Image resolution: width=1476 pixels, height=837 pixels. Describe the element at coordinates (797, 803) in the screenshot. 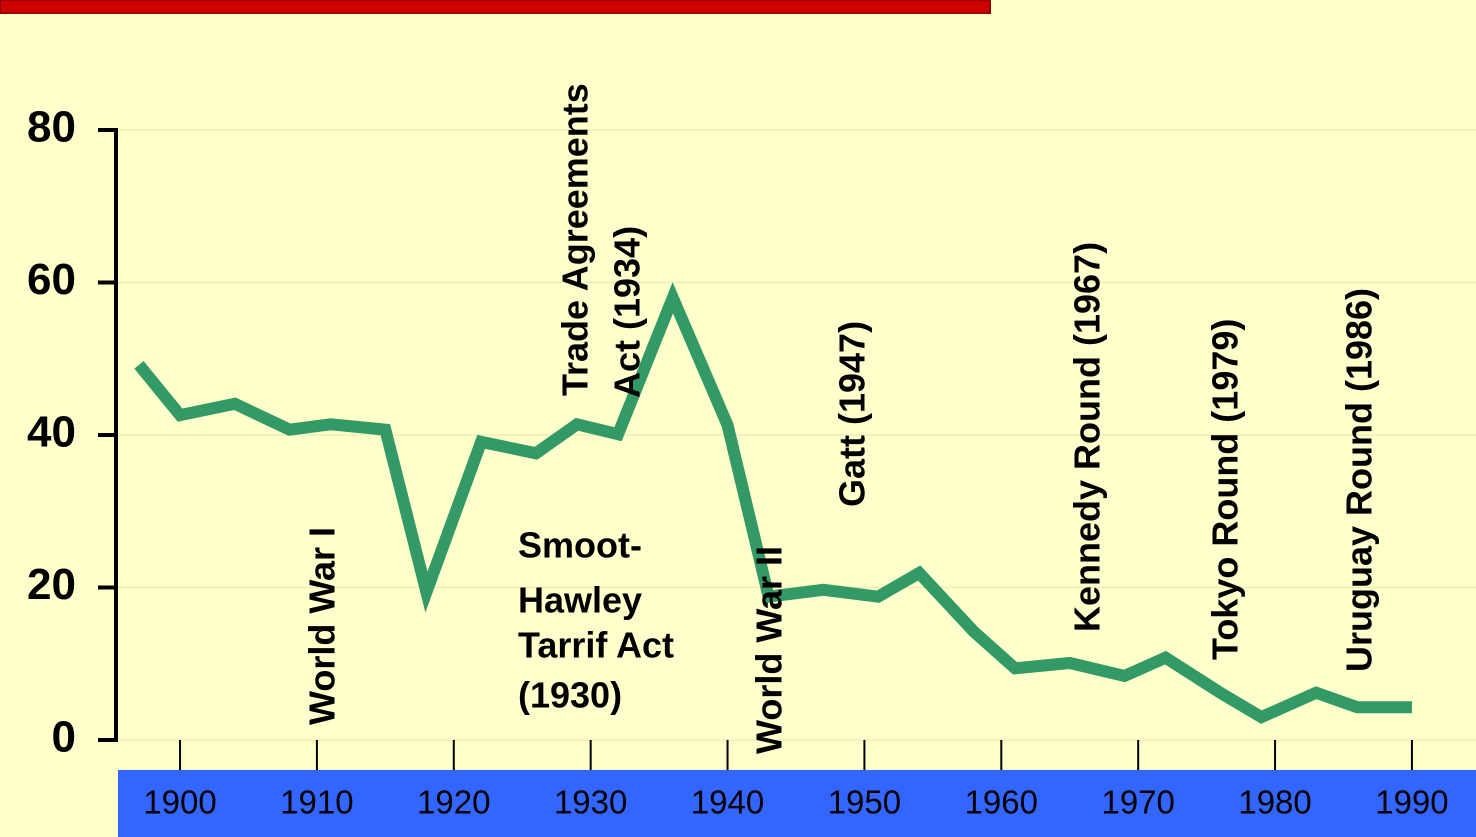

I see `x-axis-band` at that location.